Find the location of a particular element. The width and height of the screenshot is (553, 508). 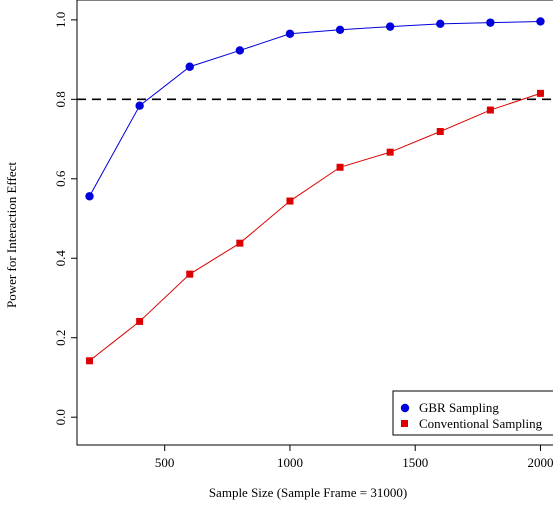

x-axis-label: Sample Size (Sample Frame = 31000) is located at coordinates (308, 492).